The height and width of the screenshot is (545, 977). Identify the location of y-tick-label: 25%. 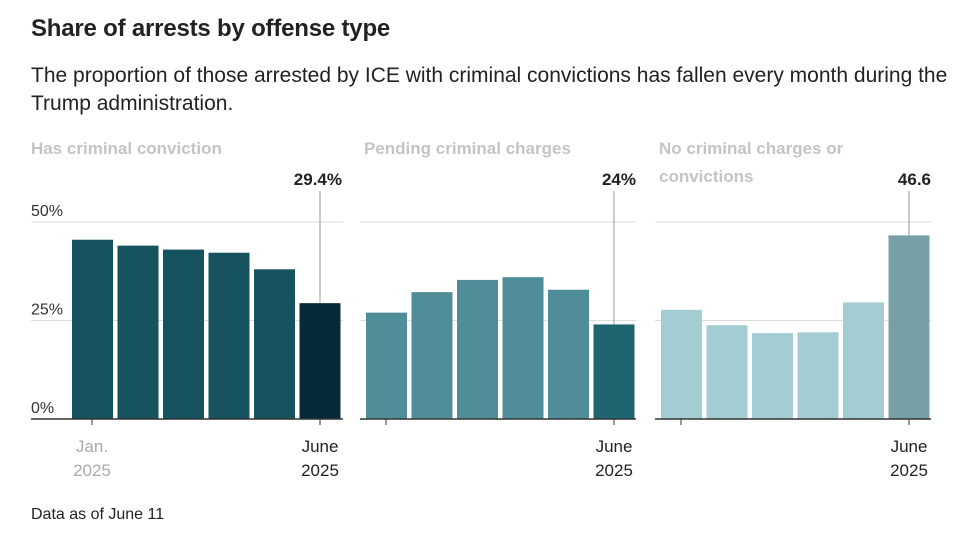
(47, 310).